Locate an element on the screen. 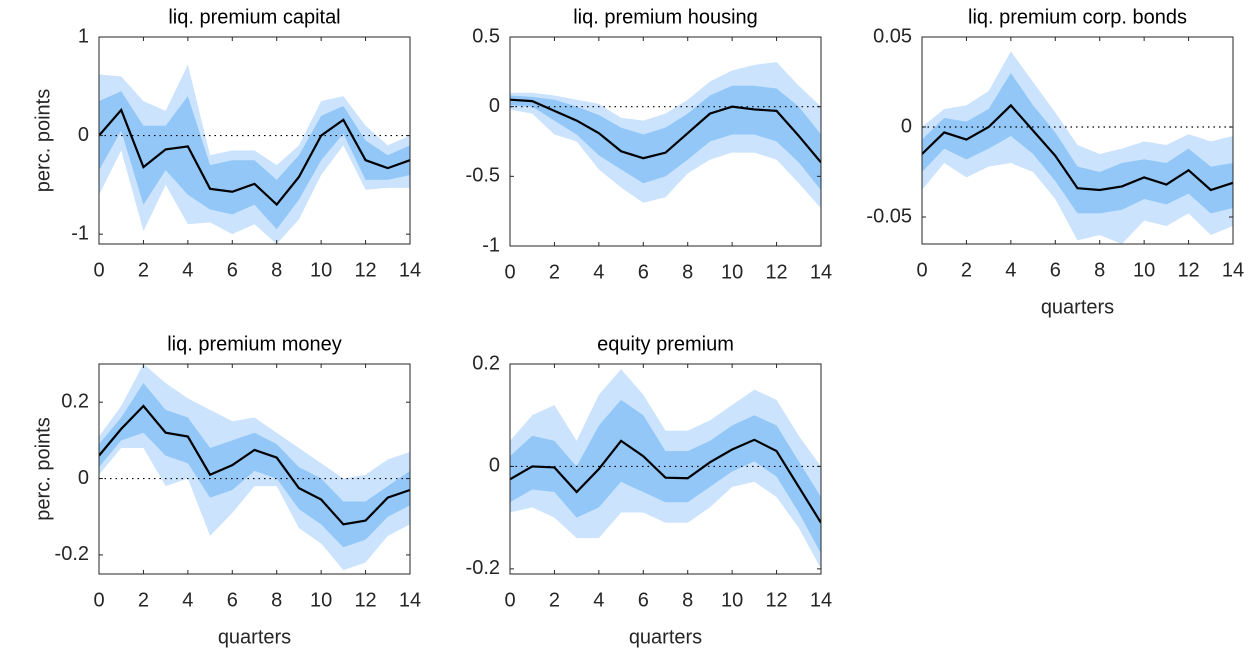 This screenshot has width=1258, height=656. subplot-title: liq. premium housing is located at coordinates (665, 17).